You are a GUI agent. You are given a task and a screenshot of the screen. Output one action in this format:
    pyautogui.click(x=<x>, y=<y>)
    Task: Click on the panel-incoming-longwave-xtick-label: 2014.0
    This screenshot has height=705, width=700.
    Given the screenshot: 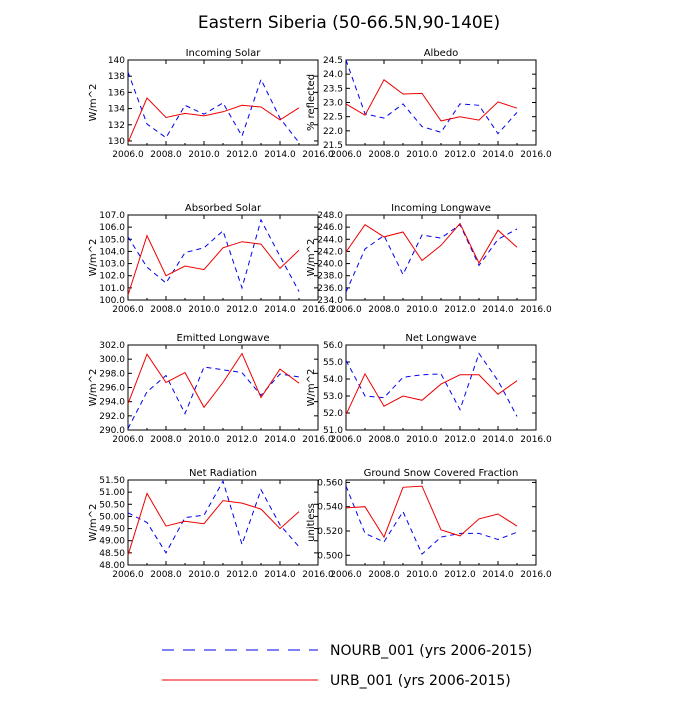 What is the action you would take?
    pyautogui.click(x=498, y=310)
    